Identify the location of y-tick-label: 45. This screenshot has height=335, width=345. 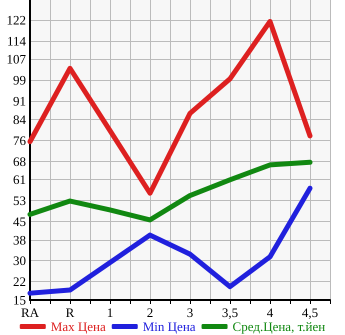
(19, 221).